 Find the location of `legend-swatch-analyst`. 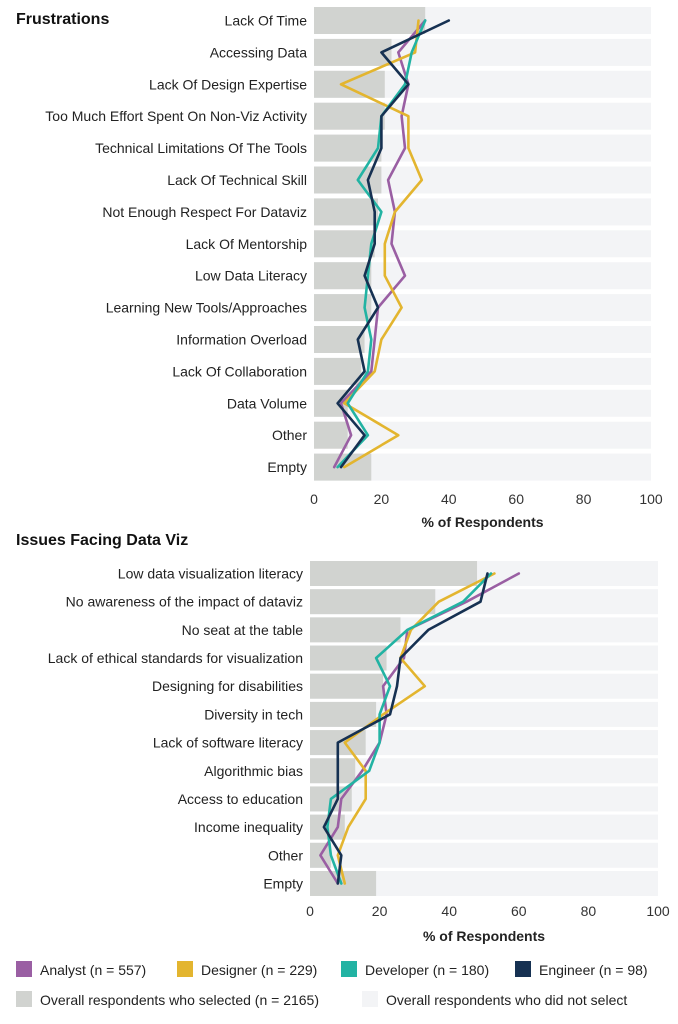

legend-swatch-analyst is located at coordinates (24, 969).